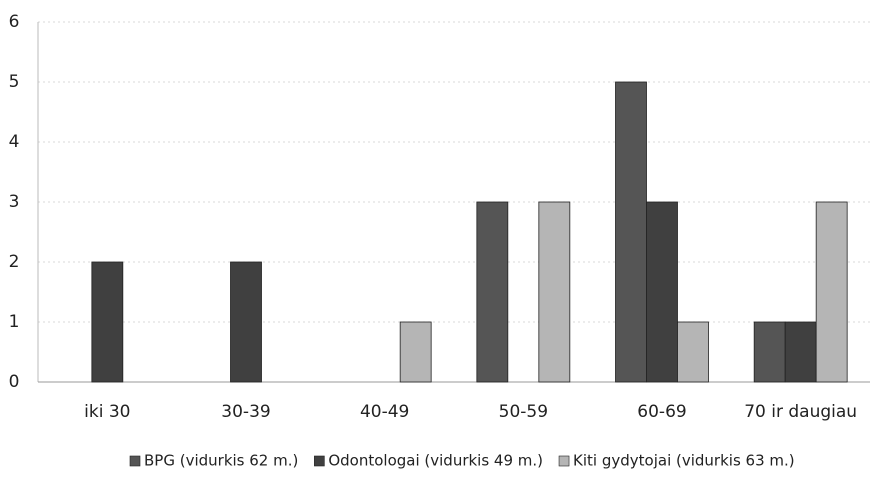 This screenshot has height=477, width=874. Describe the element at coordinates (384, 412) in the screenshot. I see `x-tick-label: 40-49` at that location.